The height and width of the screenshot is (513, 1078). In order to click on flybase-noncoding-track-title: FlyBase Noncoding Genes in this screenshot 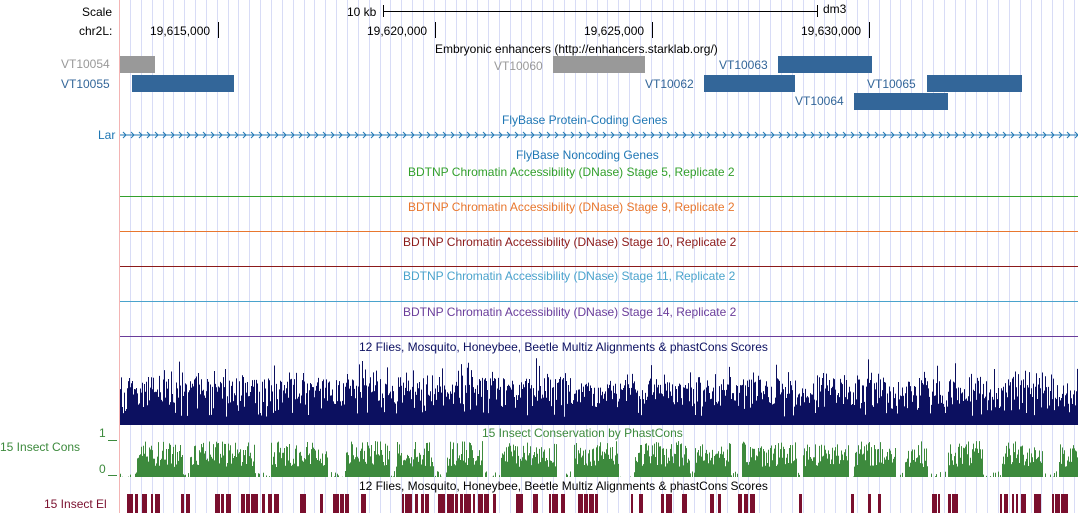, I will do `click(587, 155)`.